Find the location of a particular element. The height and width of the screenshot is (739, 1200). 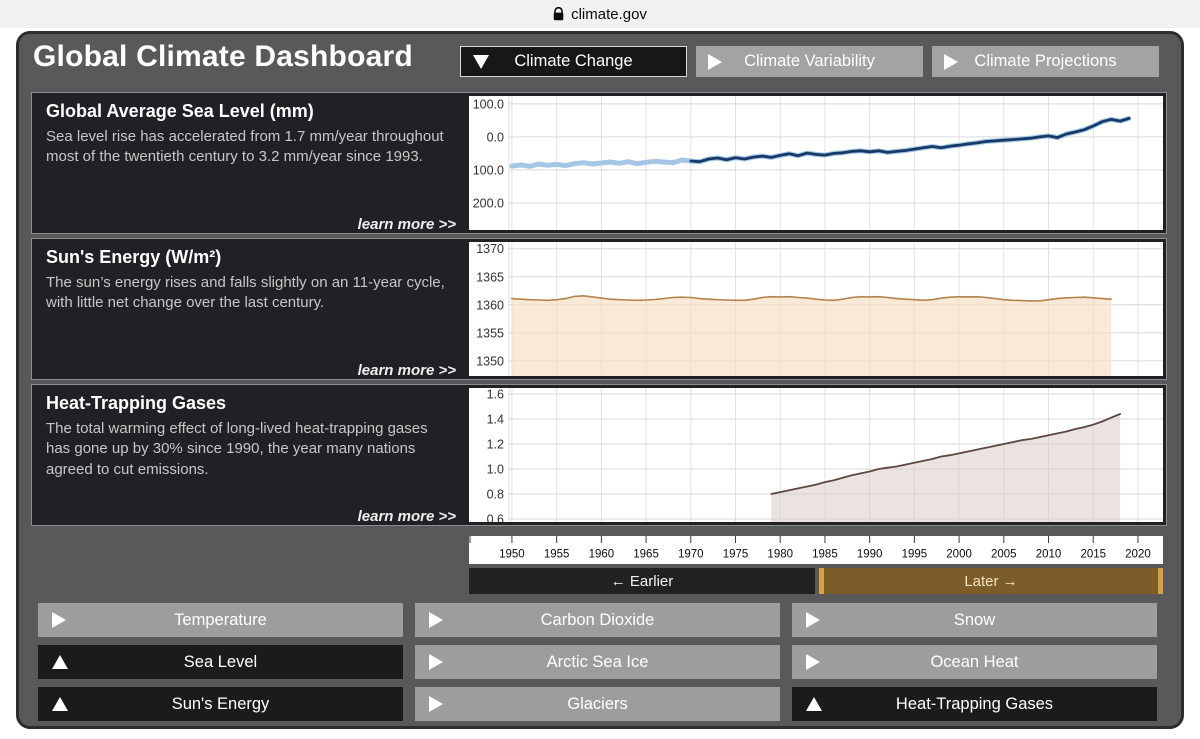

button-label: Snow is located at coordinates (974, 619).